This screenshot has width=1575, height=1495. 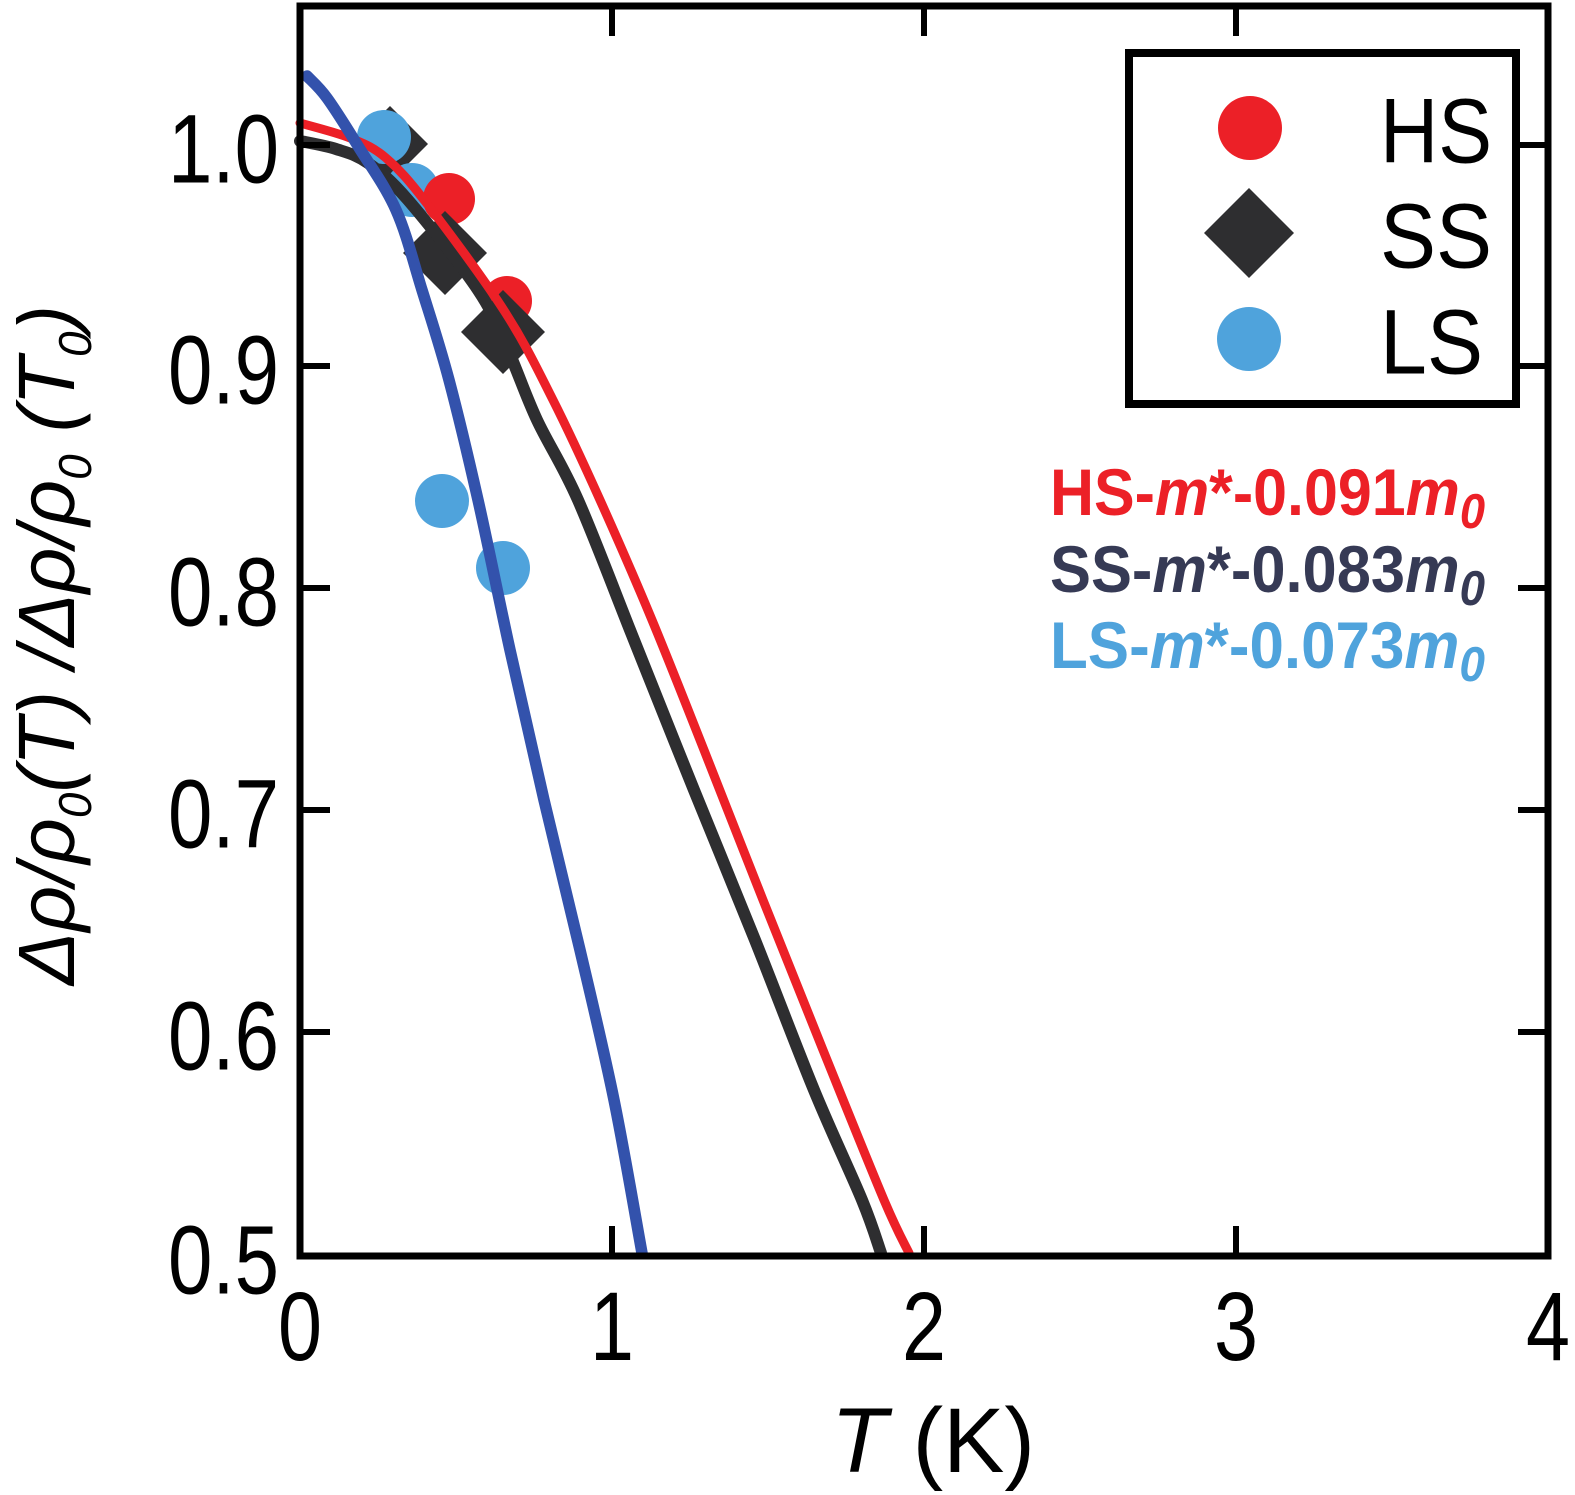 What do you see at coordinates (300, 1326) in the screenshot?
I see `svg-text: 0` at bounding box center [300, 1326].